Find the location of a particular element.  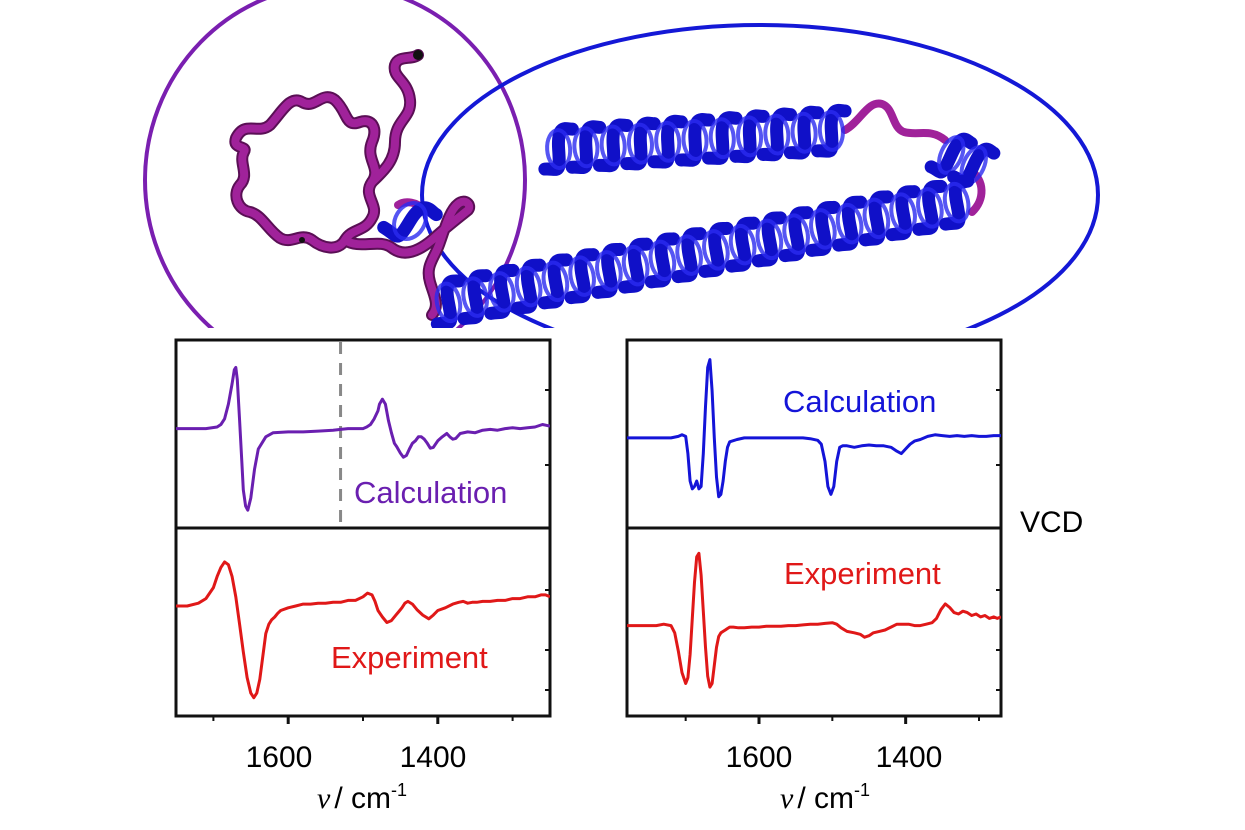

right-x-tick-label-1600: 1600 is located at coordinates (759, 757).